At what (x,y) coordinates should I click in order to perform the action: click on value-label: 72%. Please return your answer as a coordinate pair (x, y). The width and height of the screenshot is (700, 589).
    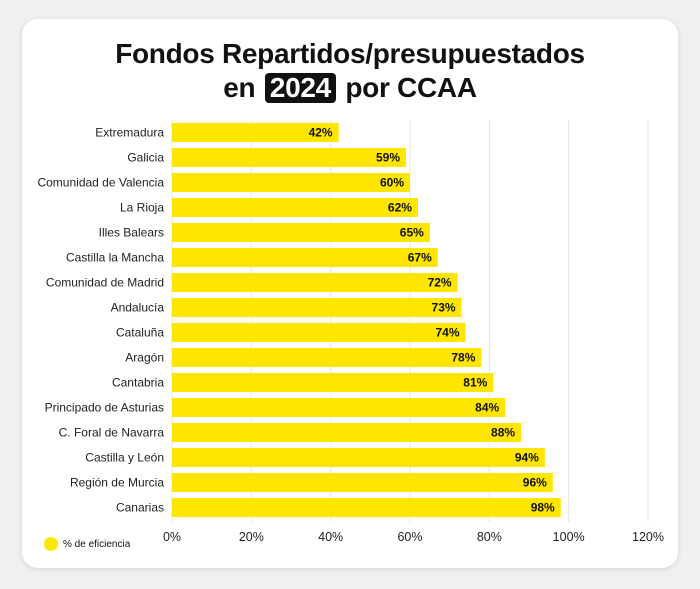
    Looking at the image, I should click on (440, 283).